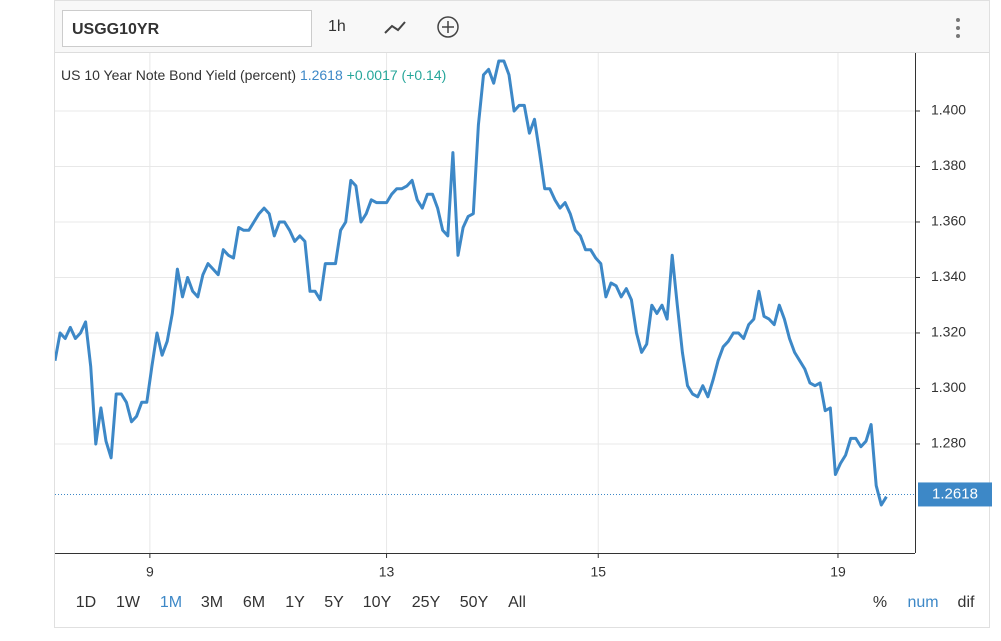  I want to click on legend-name: US 10 Year Note Bond Yield (percent), so click(178, 75).